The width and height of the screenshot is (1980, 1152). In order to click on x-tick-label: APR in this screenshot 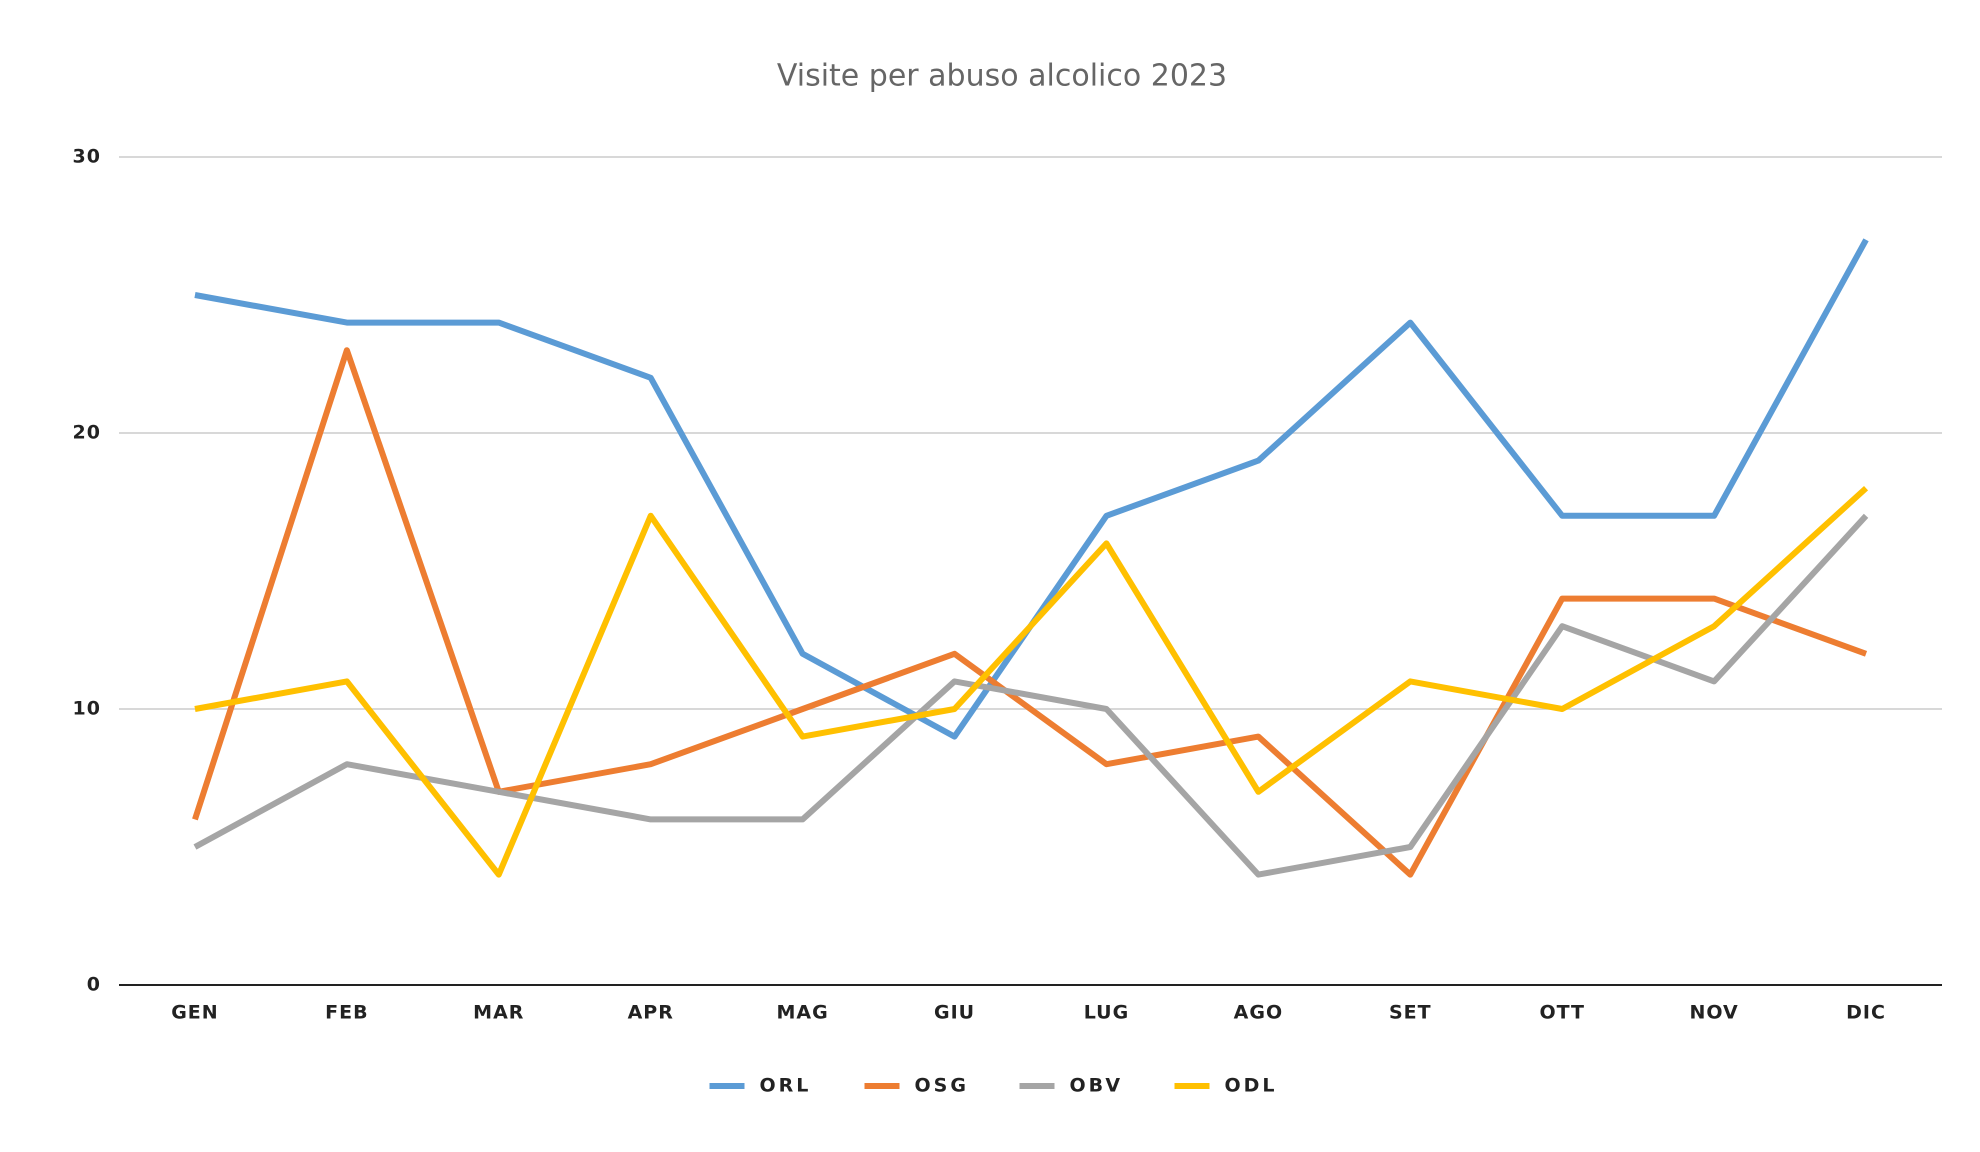, I will do `click(651, 1013)`.